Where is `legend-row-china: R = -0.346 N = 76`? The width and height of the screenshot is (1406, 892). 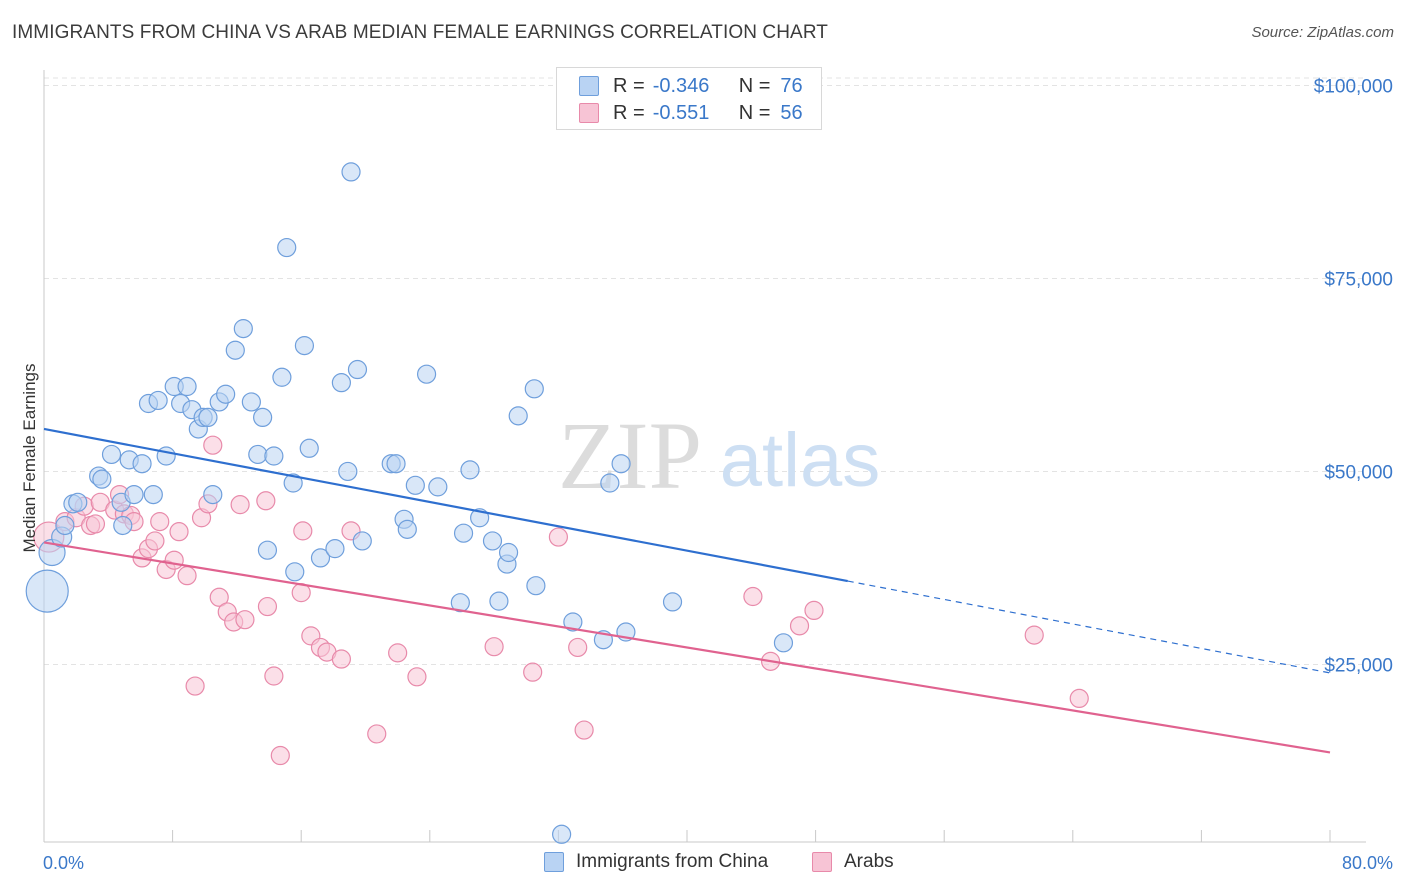 legend-row-china: R = -0.346 N = 76 is located at coordinates (691, 86).